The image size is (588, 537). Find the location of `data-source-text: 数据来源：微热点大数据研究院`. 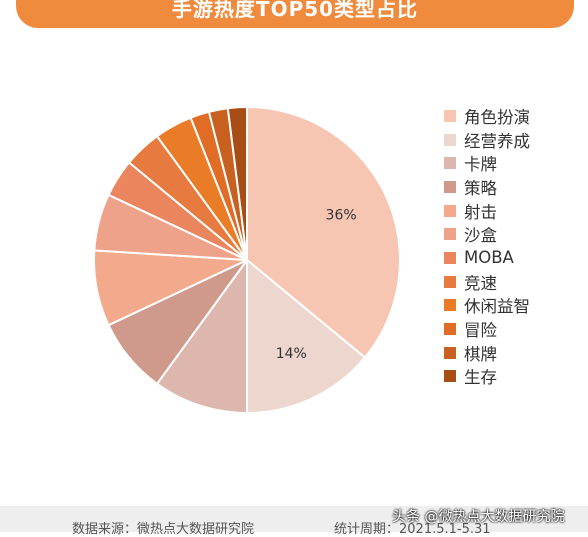

data-source-text: 数据来源：微热点大数据研究院 is located at coordinates (163, 529).